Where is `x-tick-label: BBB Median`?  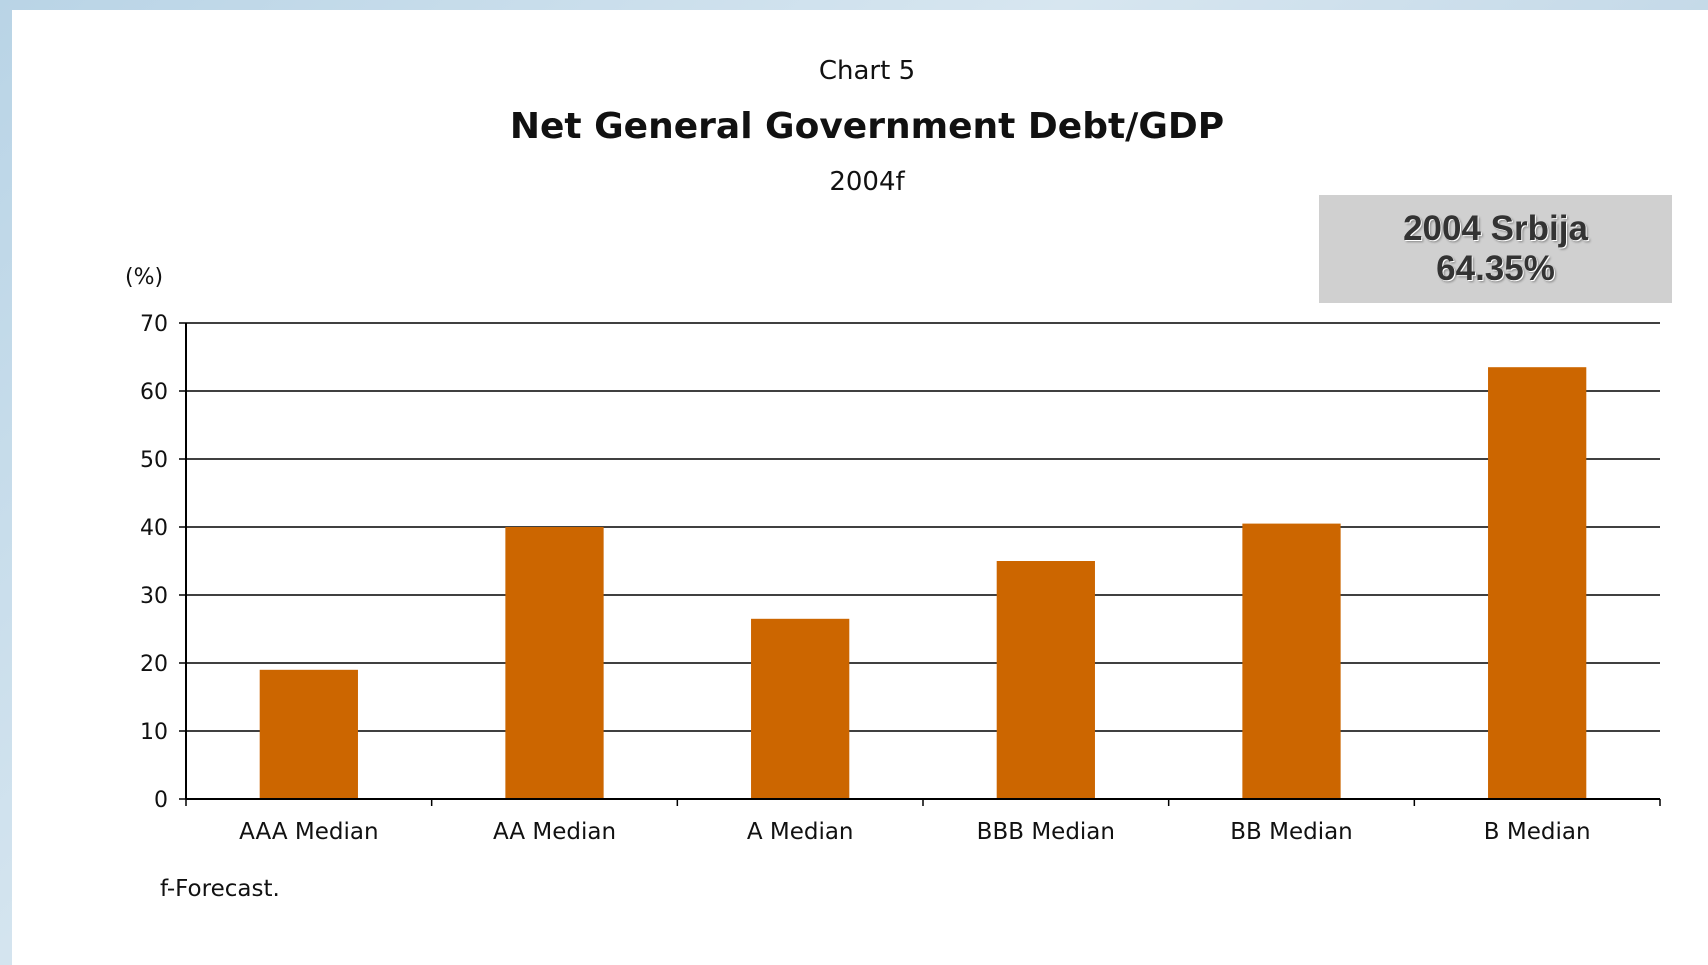 x-tick-label: BBB Median is located at coordinates (1046, 832).